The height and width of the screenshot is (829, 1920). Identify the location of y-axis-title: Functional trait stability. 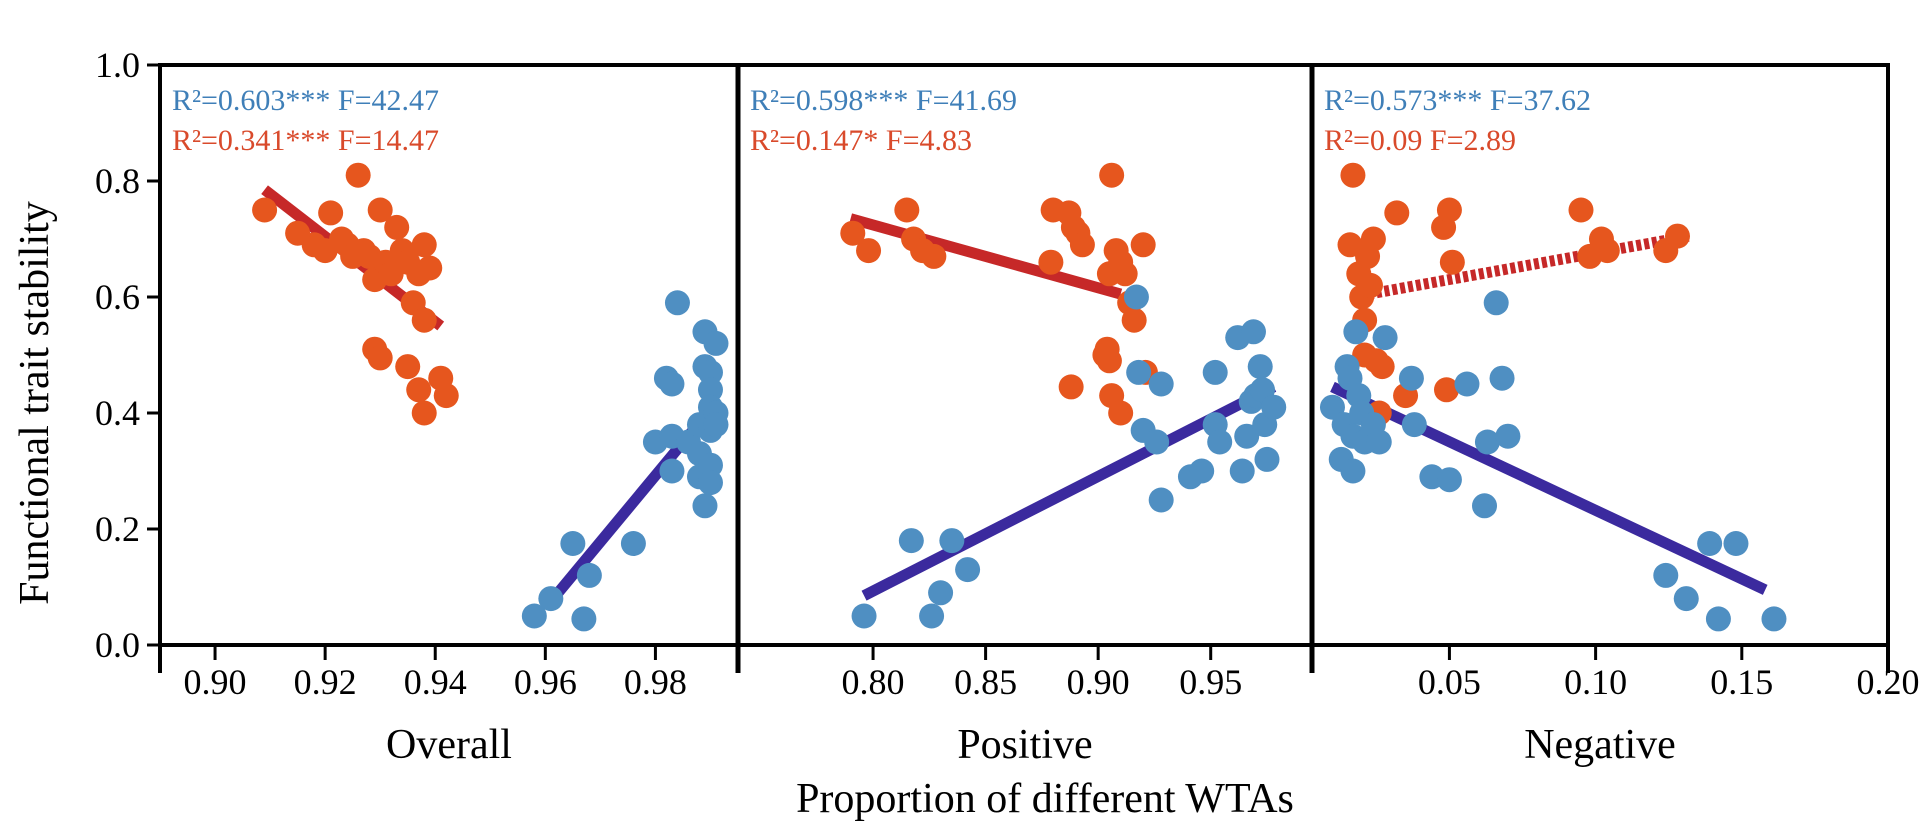
(35, 403).